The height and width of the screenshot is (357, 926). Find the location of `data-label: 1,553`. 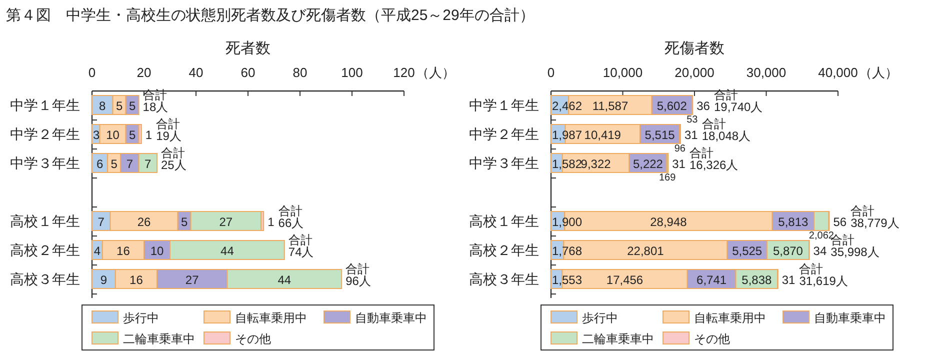

data-label: 1,553 is located at coordinates (567, 280).